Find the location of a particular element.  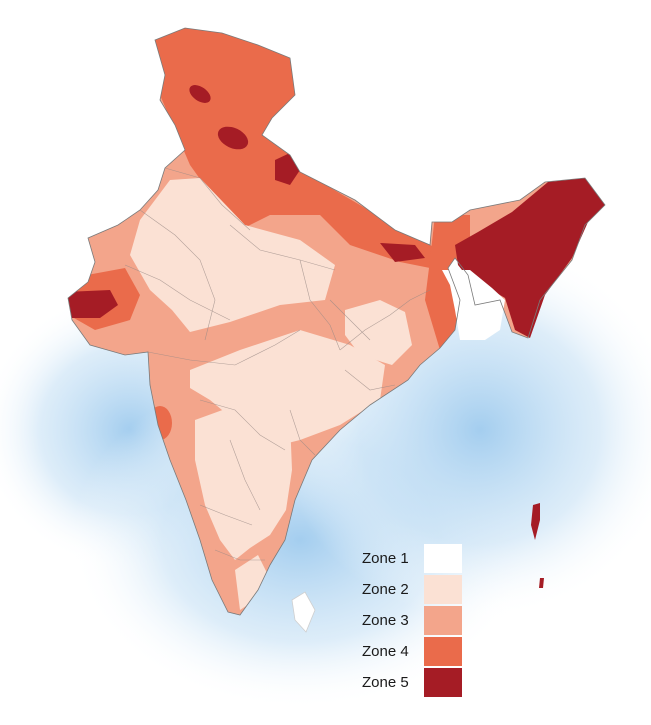

legend-row-zone-4: Zone 4 is located at coordinates (417, 651).